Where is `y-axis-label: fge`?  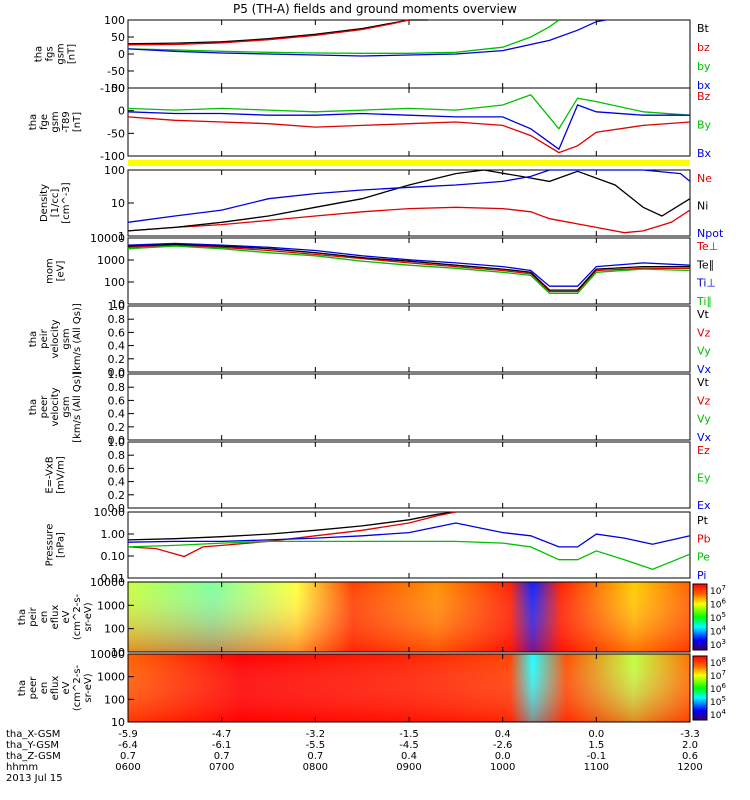
y-axis-label: fge is located at coordinates (44, 122).